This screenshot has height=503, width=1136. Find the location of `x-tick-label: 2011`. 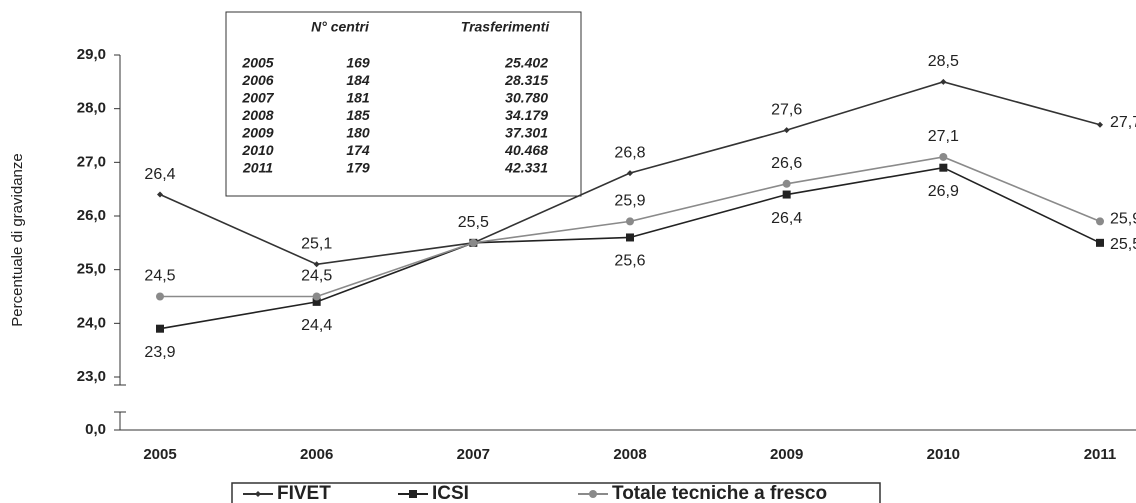

x-tick-label: 2011 is located at coordinates (1100, 454).